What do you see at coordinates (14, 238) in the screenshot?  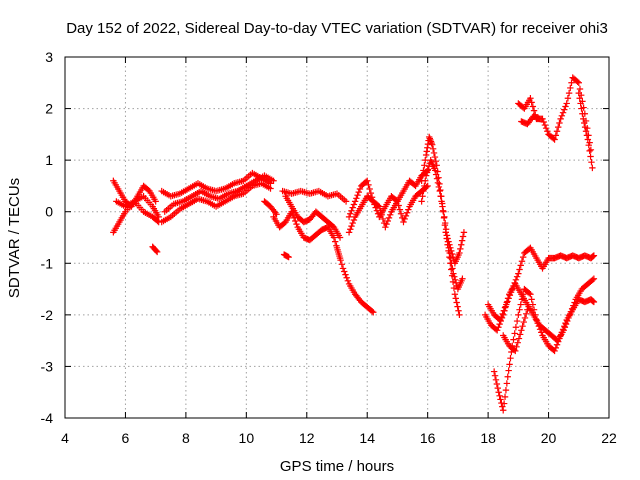 I see `y-axis-label: SDTVAR / TECUs` at bounding box center [14, 238].